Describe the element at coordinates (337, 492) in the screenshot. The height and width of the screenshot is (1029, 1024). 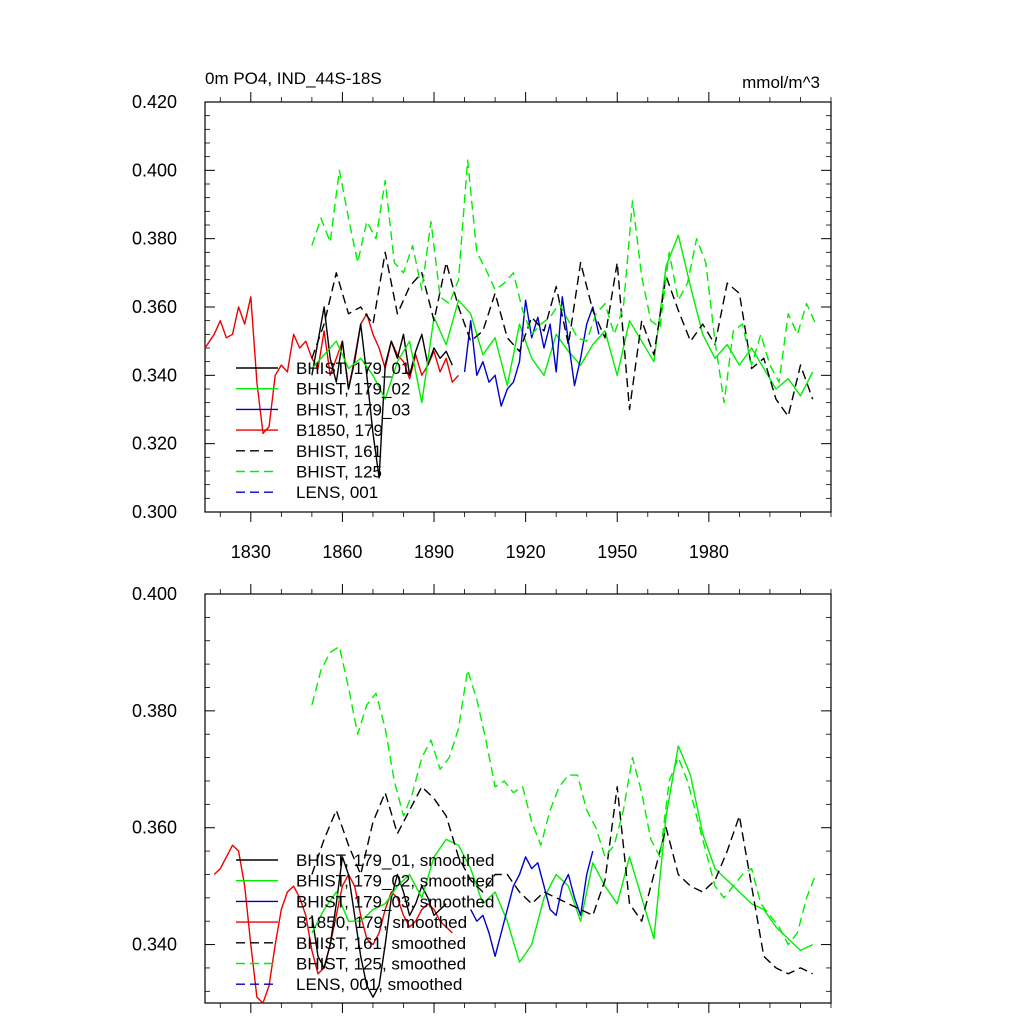
I see `legend-label: LENS, 001` at that location.